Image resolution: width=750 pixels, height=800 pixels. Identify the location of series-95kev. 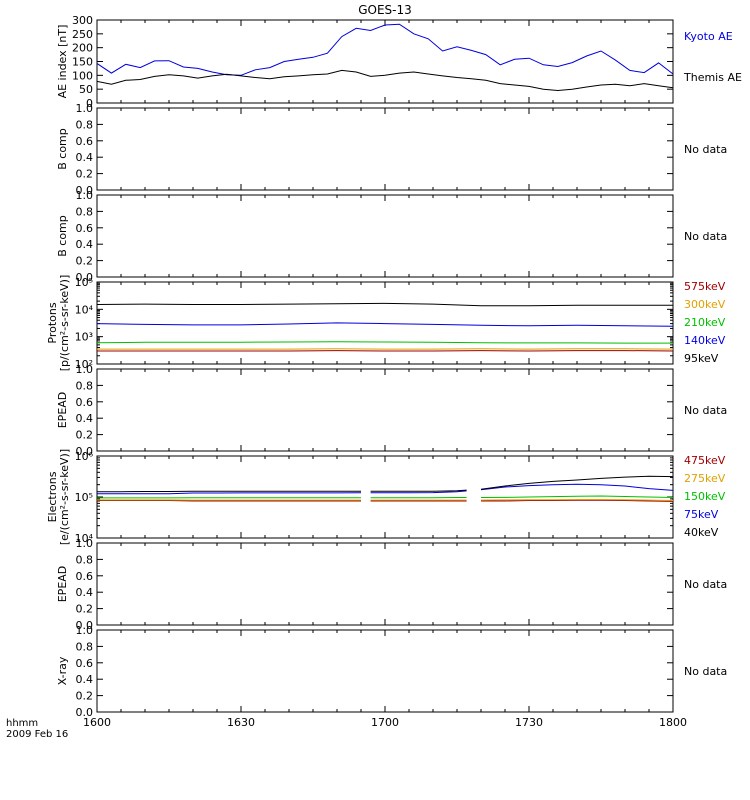
(384, 304).